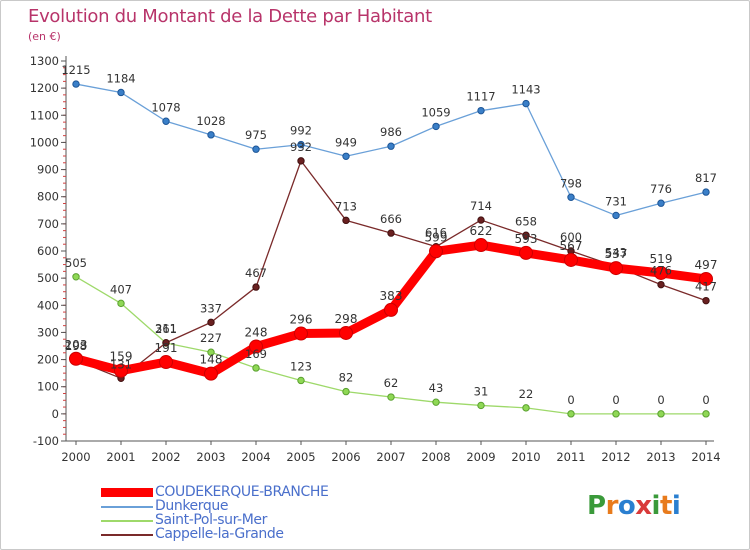 This screenshot has height=550, width=750. Describe the element at coordinates (301, 131) in the screenshot. I see `data-label: 992` at that location.